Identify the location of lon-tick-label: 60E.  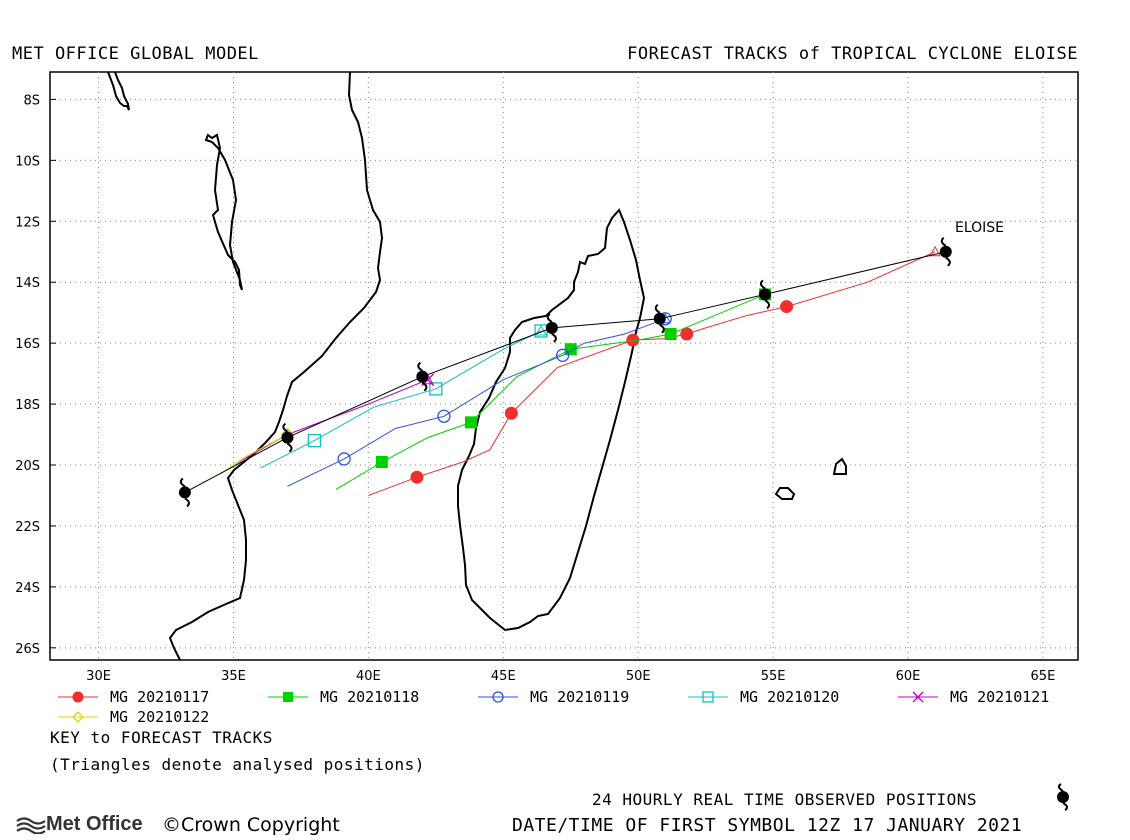
(908, 676).